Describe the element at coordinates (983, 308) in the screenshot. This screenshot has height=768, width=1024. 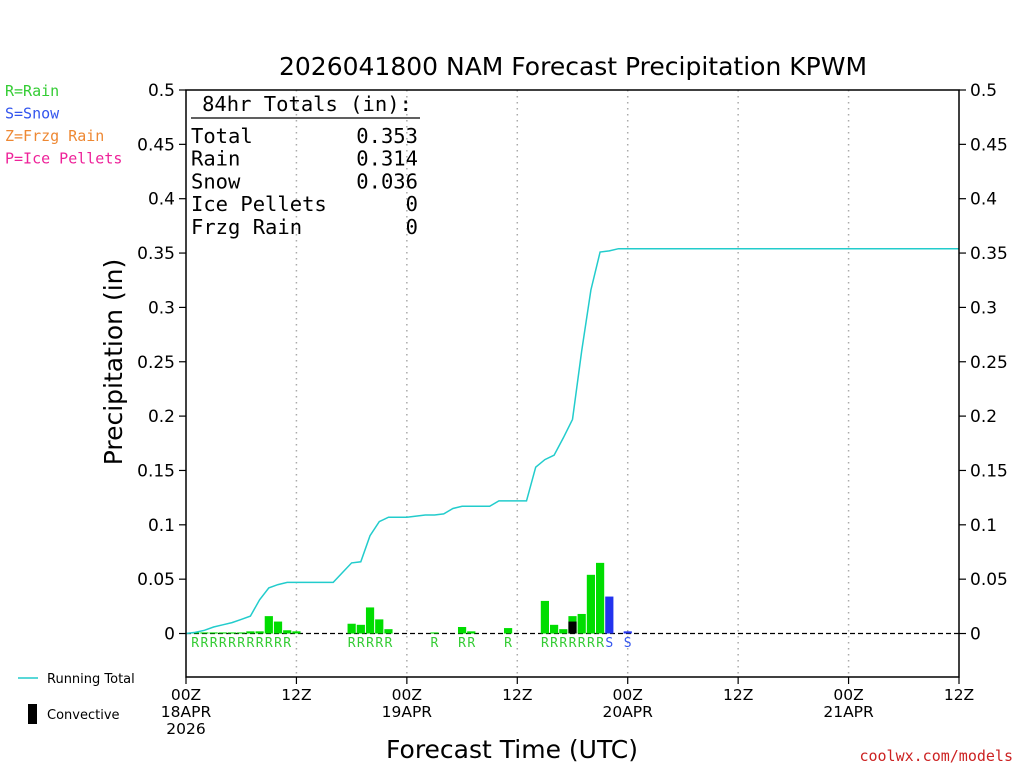
I see `y-tick-label-right: 0.3` at that location.